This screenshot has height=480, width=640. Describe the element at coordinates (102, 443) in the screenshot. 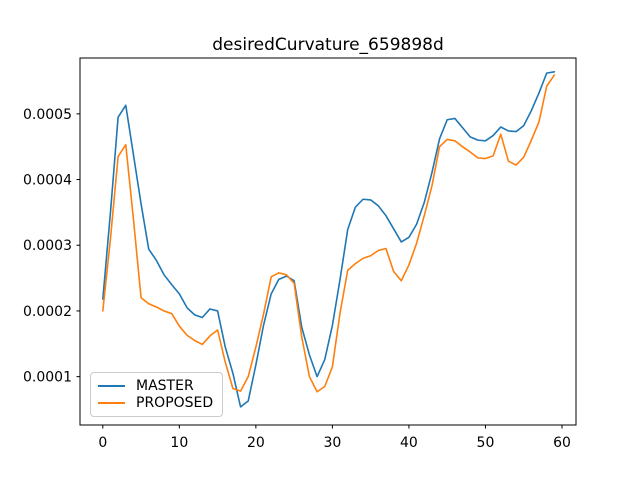

I see `x-tick-label: 0` at that location.